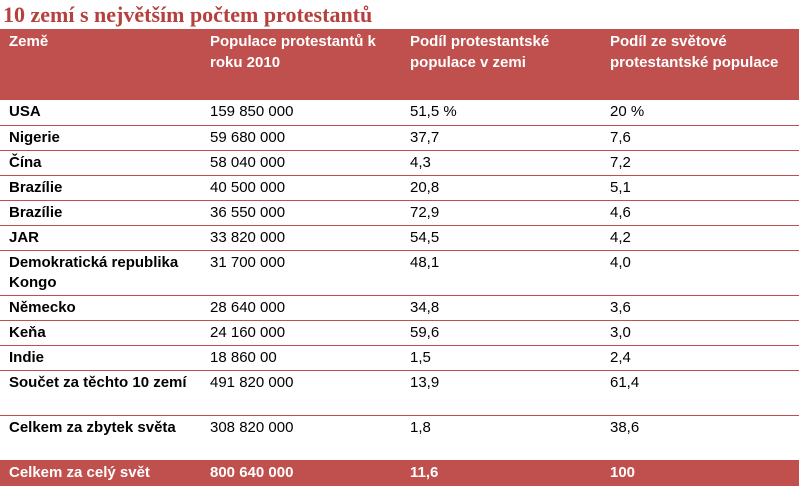 This screenshot has width=799, height=495. I want to click on cell-share-in-country: 1,8, so click(501, 438).